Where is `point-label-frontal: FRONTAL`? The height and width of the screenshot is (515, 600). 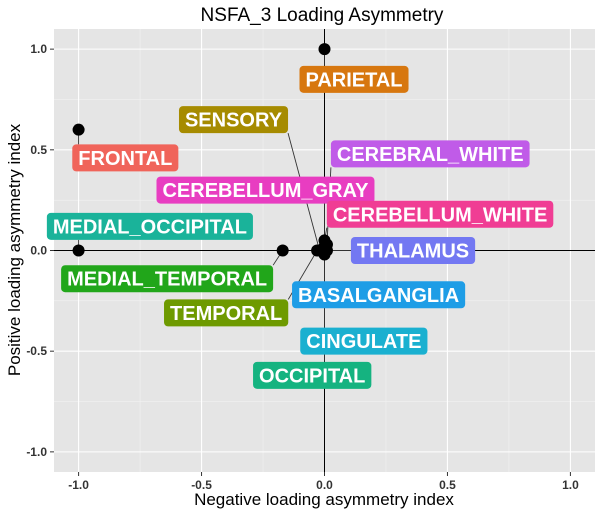
point-label-frontal: FRONTAL is located at coordinates (125, 158).